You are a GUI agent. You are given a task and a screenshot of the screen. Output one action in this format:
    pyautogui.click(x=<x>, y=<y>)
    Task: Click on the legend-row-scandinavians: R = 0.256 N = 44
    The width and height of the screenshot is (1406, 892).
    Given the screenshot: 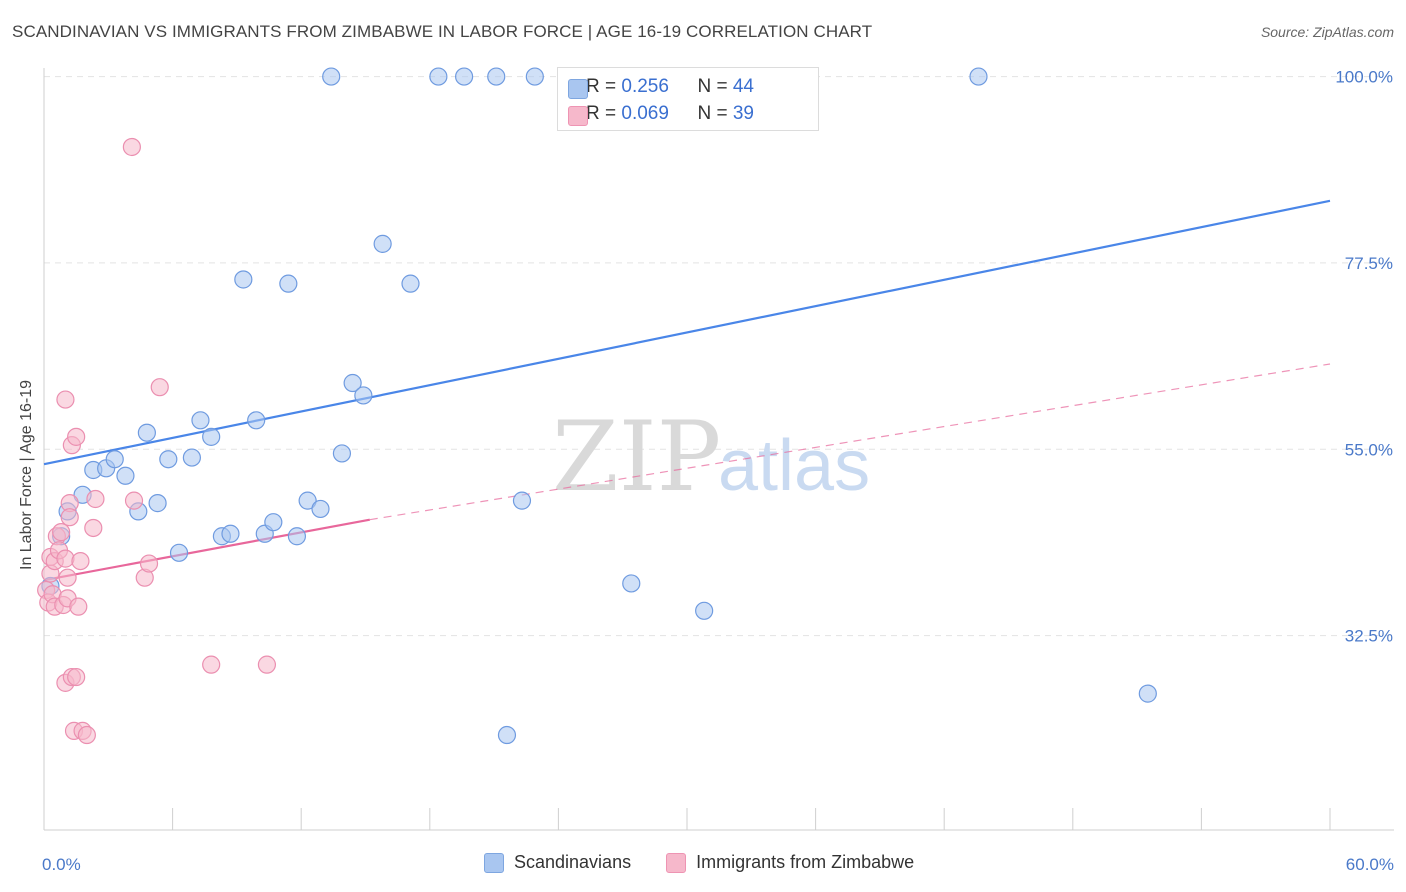 What is the action you would take?
    pyautogui.click(x=661, y=87)
    